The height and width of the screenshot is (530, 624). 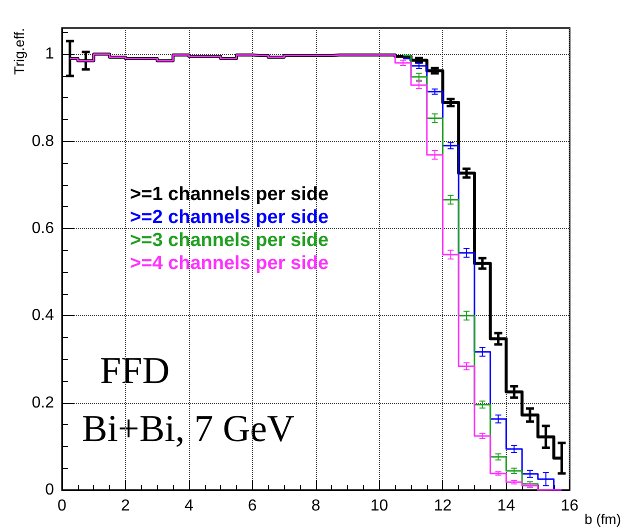 I want to click on x-tick-label: 16, so click(x=569, y=506).